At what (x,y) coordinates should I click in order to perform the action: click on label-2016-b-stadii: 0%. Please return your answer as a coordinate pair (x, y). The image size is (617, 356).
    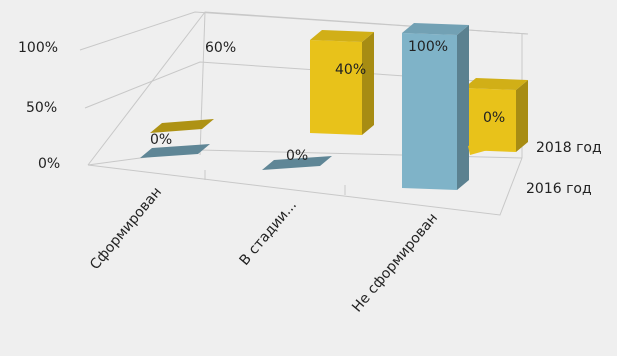
    Looking at the image, I should click on (297, 156).